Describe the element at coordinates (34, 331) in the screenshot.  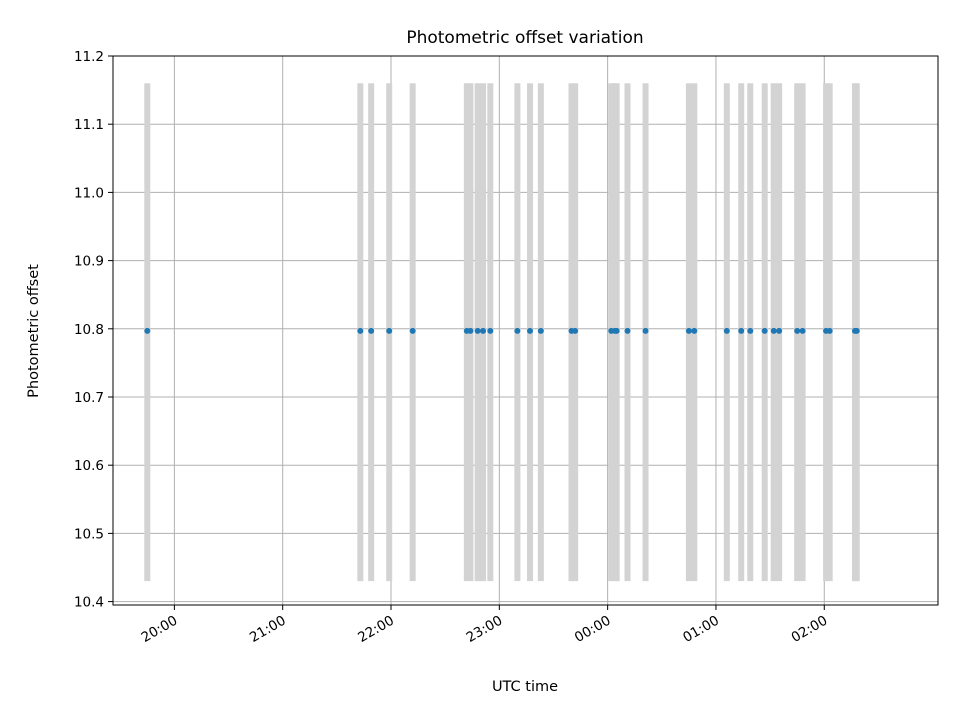
I see `y-axis-label: Photometric offset` at that location.